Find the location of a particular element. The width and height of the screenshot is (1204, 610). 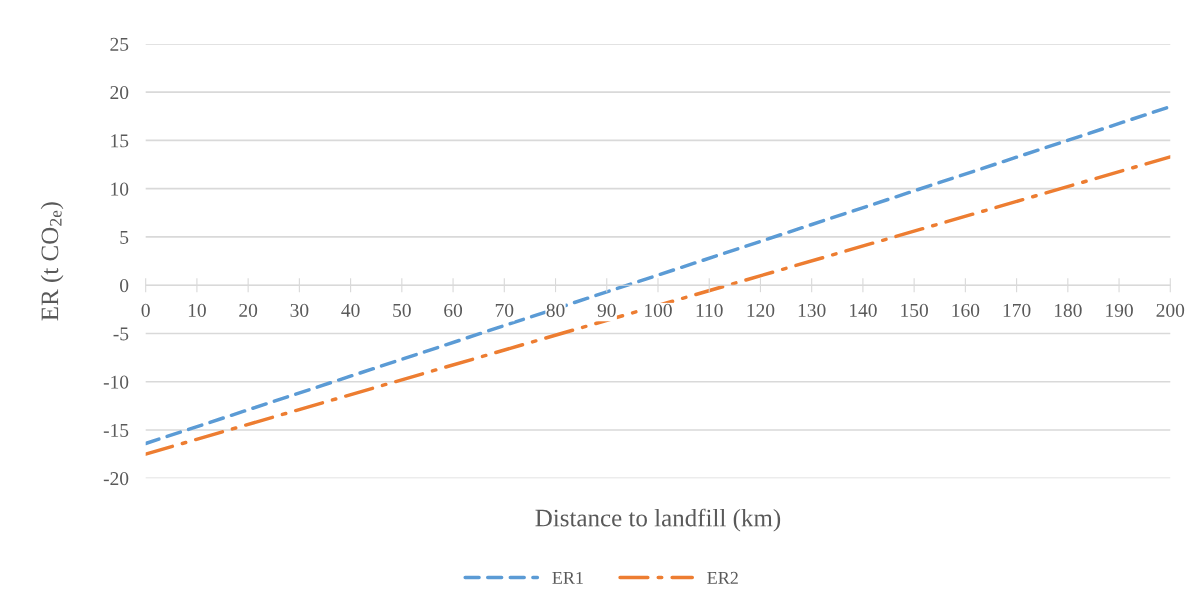

x-tick-label: 50 is located at coordinates (402, 310).